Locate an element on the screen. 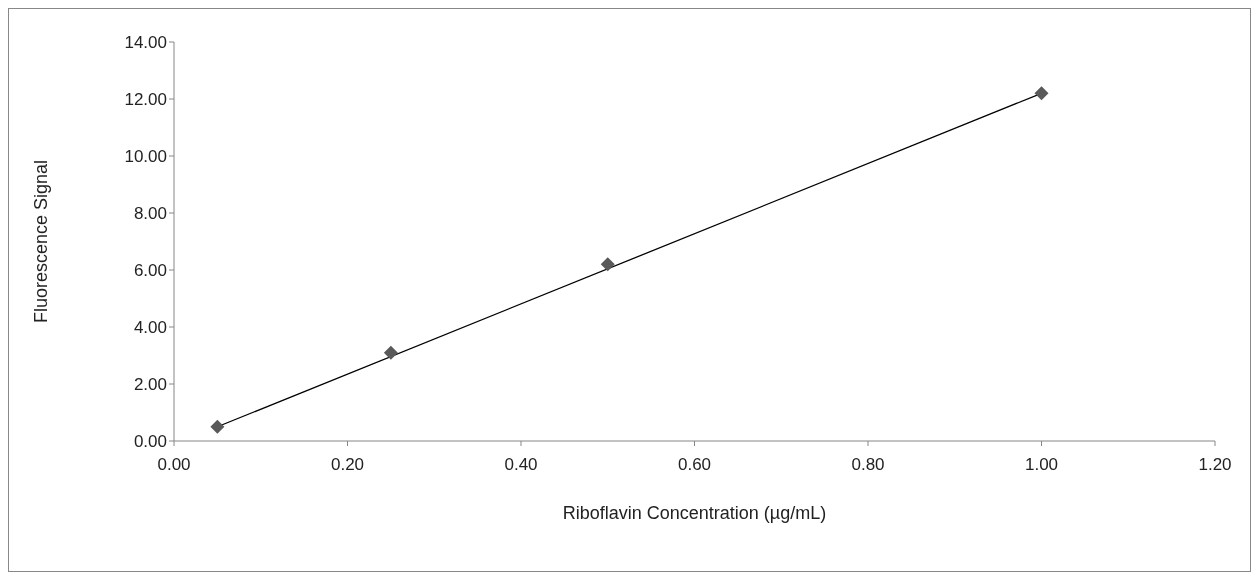 This screenshot has height=580, width=1259. x-tick-label: 0.20 is located at coordinates (347, 465).